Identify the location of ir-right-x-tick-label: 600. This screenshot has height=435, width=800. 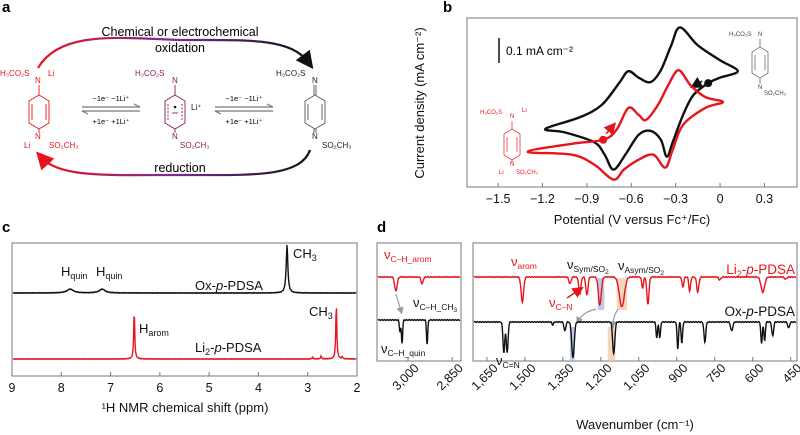
(754, 373).